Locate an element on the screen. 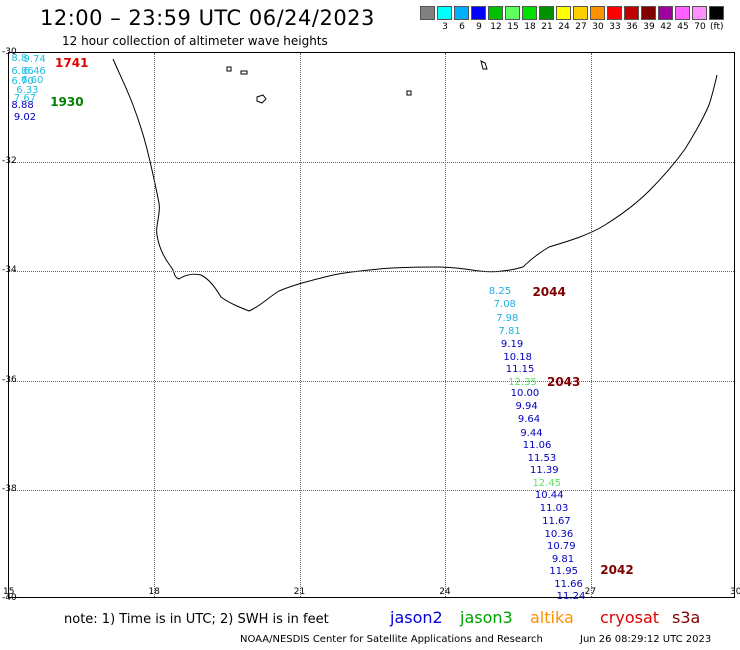 This screenshot has width=740, height=650. y-tick-label: -40 is located at coordinates (9, 598).